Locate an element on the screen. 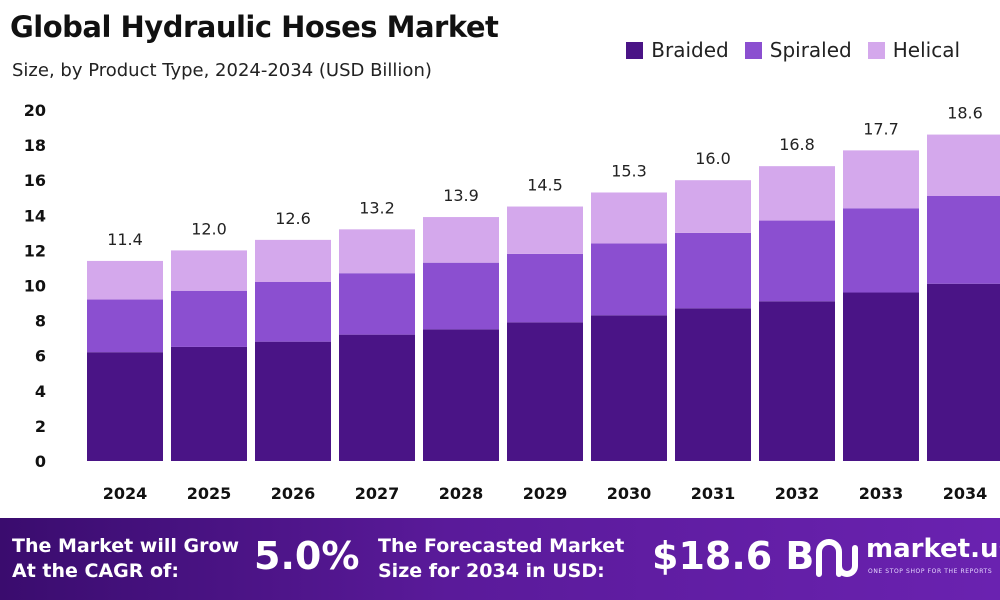 Image resolution: width=1000 pixels, height=600 pixels. bar-segment-braided-2025 is located at coordinates (209, 403).